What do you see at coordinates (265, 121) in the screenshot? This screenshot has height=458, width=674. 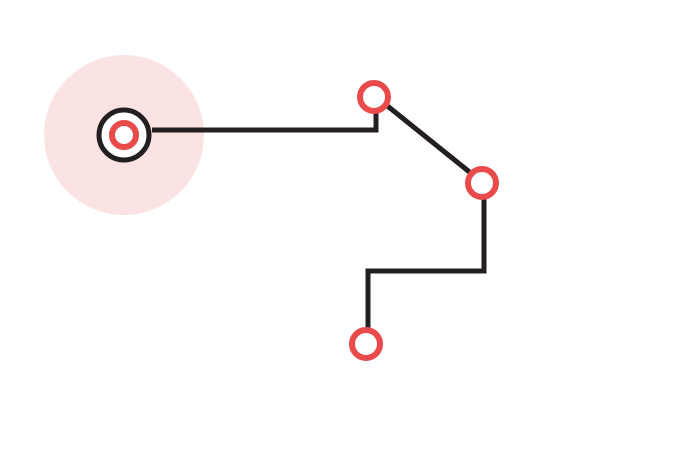 I see `edge-start-to-top-right` at bounding box center [265, 121].